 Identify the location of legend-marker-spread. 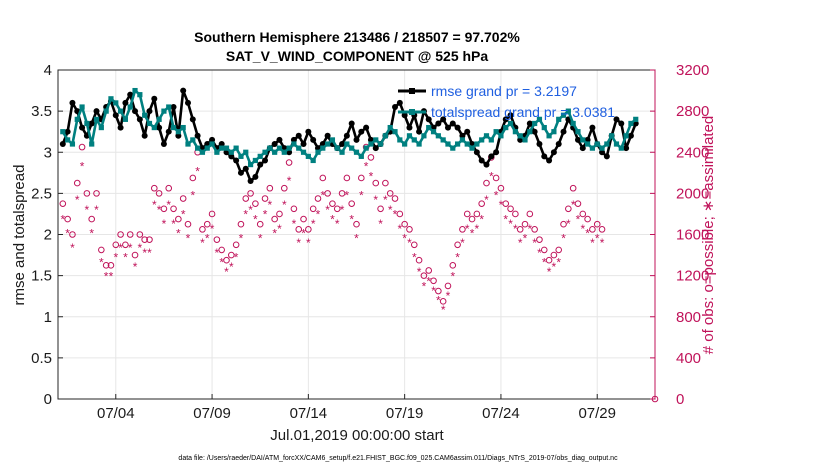
(412, 112).